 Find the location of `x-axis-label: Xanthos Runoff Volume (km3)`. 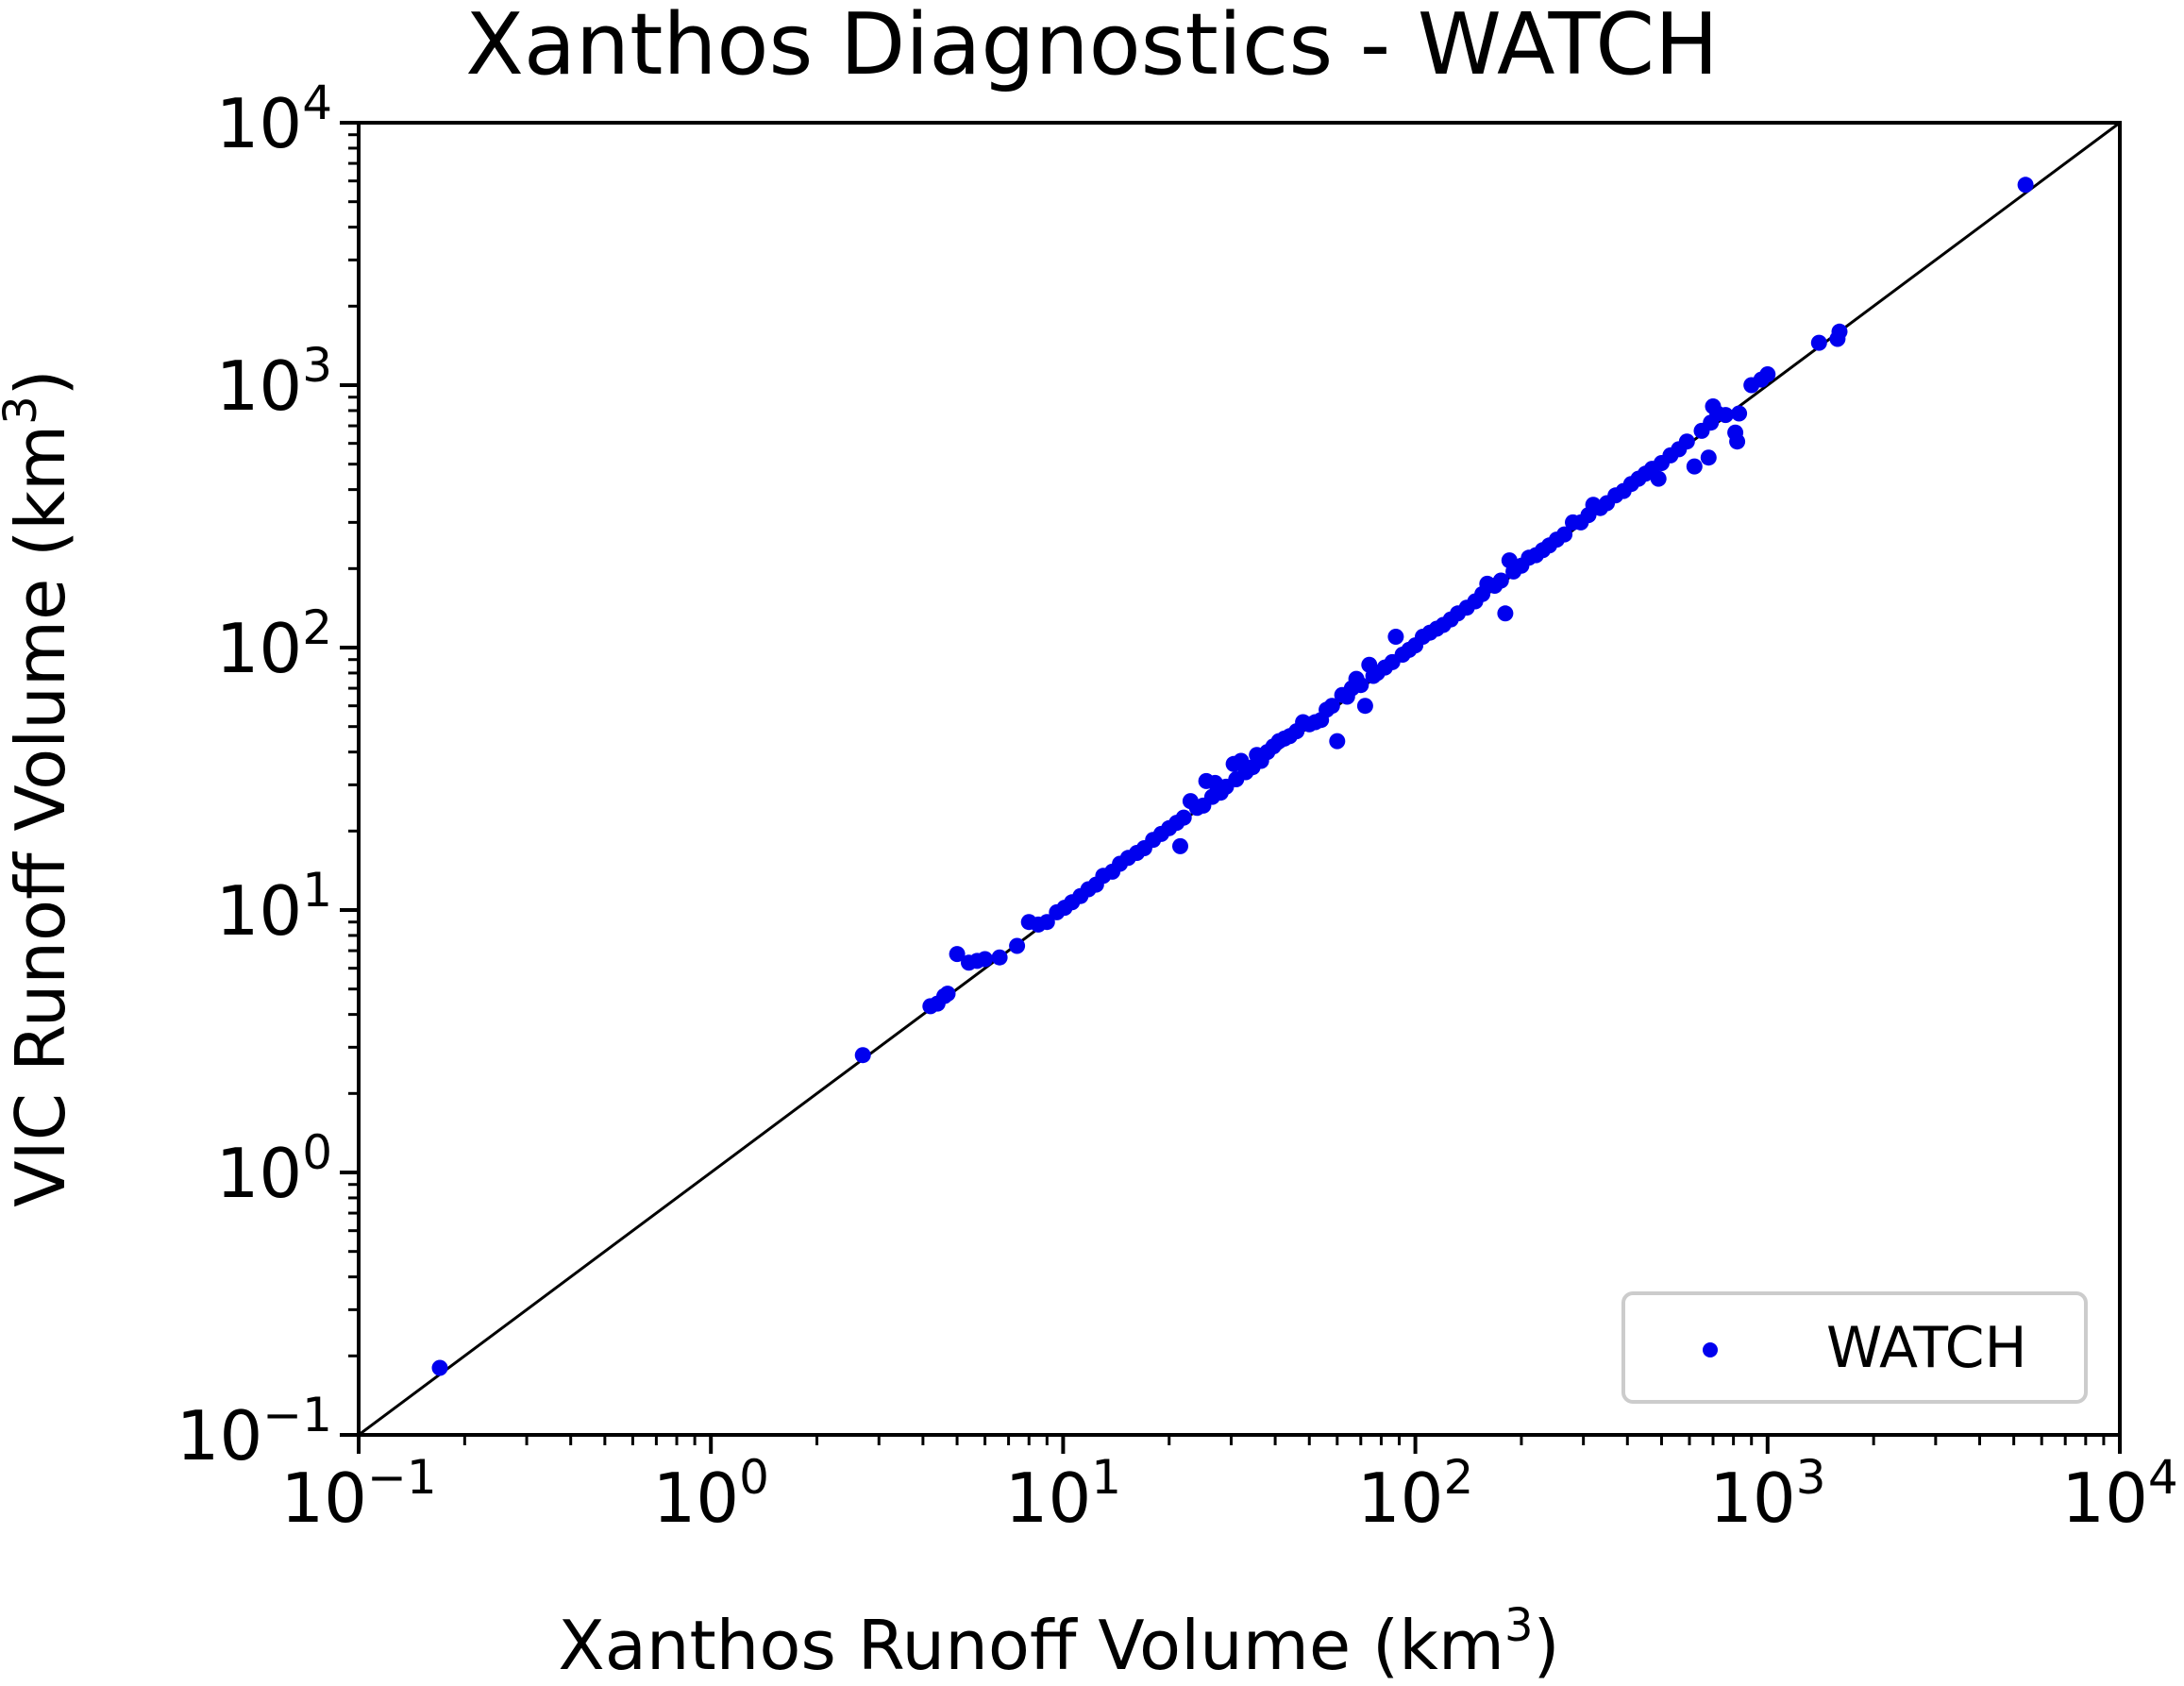

x-axis-label: Xanthos Runoff Volume (km3) is located at coordinates (1058, 1642).